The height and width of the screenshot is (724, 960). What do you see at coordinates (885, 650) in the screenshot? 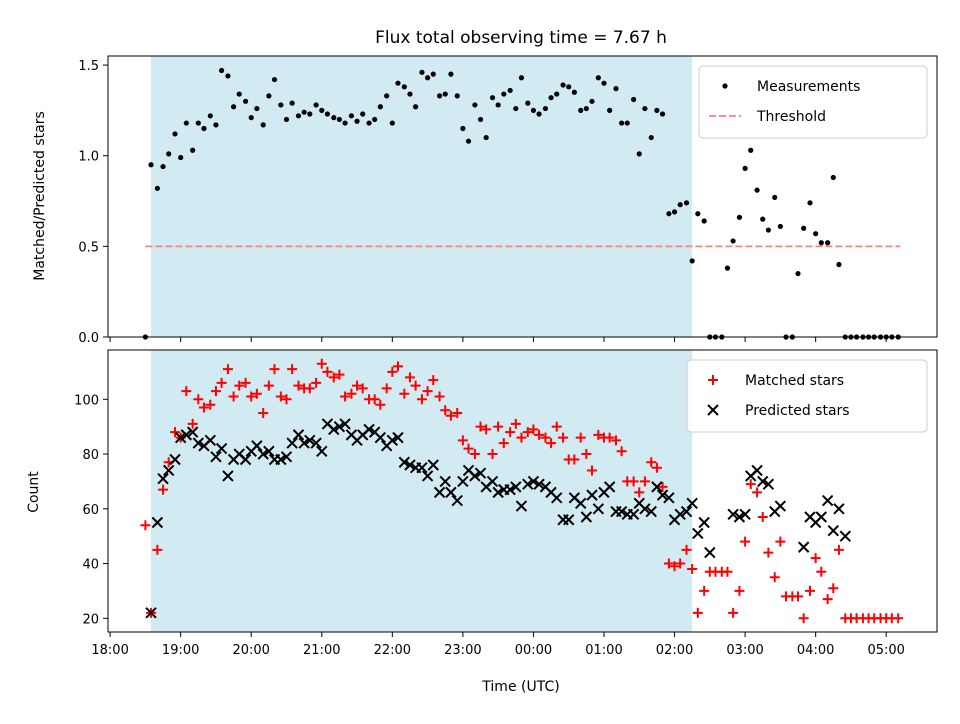
I see `x-tick-label: 05:00` at bounding box center [885, 650].